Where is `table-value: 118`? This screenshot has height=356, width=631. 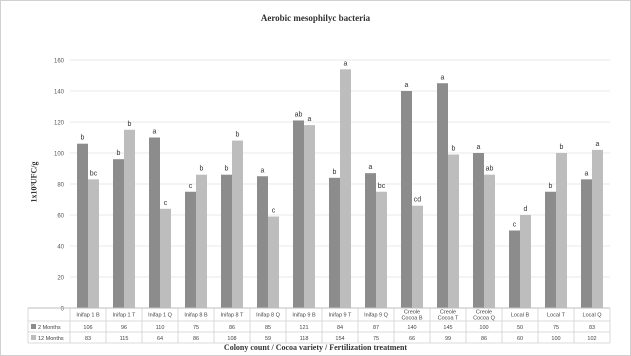 table-value: 118 is located at coordinates (304, 339).